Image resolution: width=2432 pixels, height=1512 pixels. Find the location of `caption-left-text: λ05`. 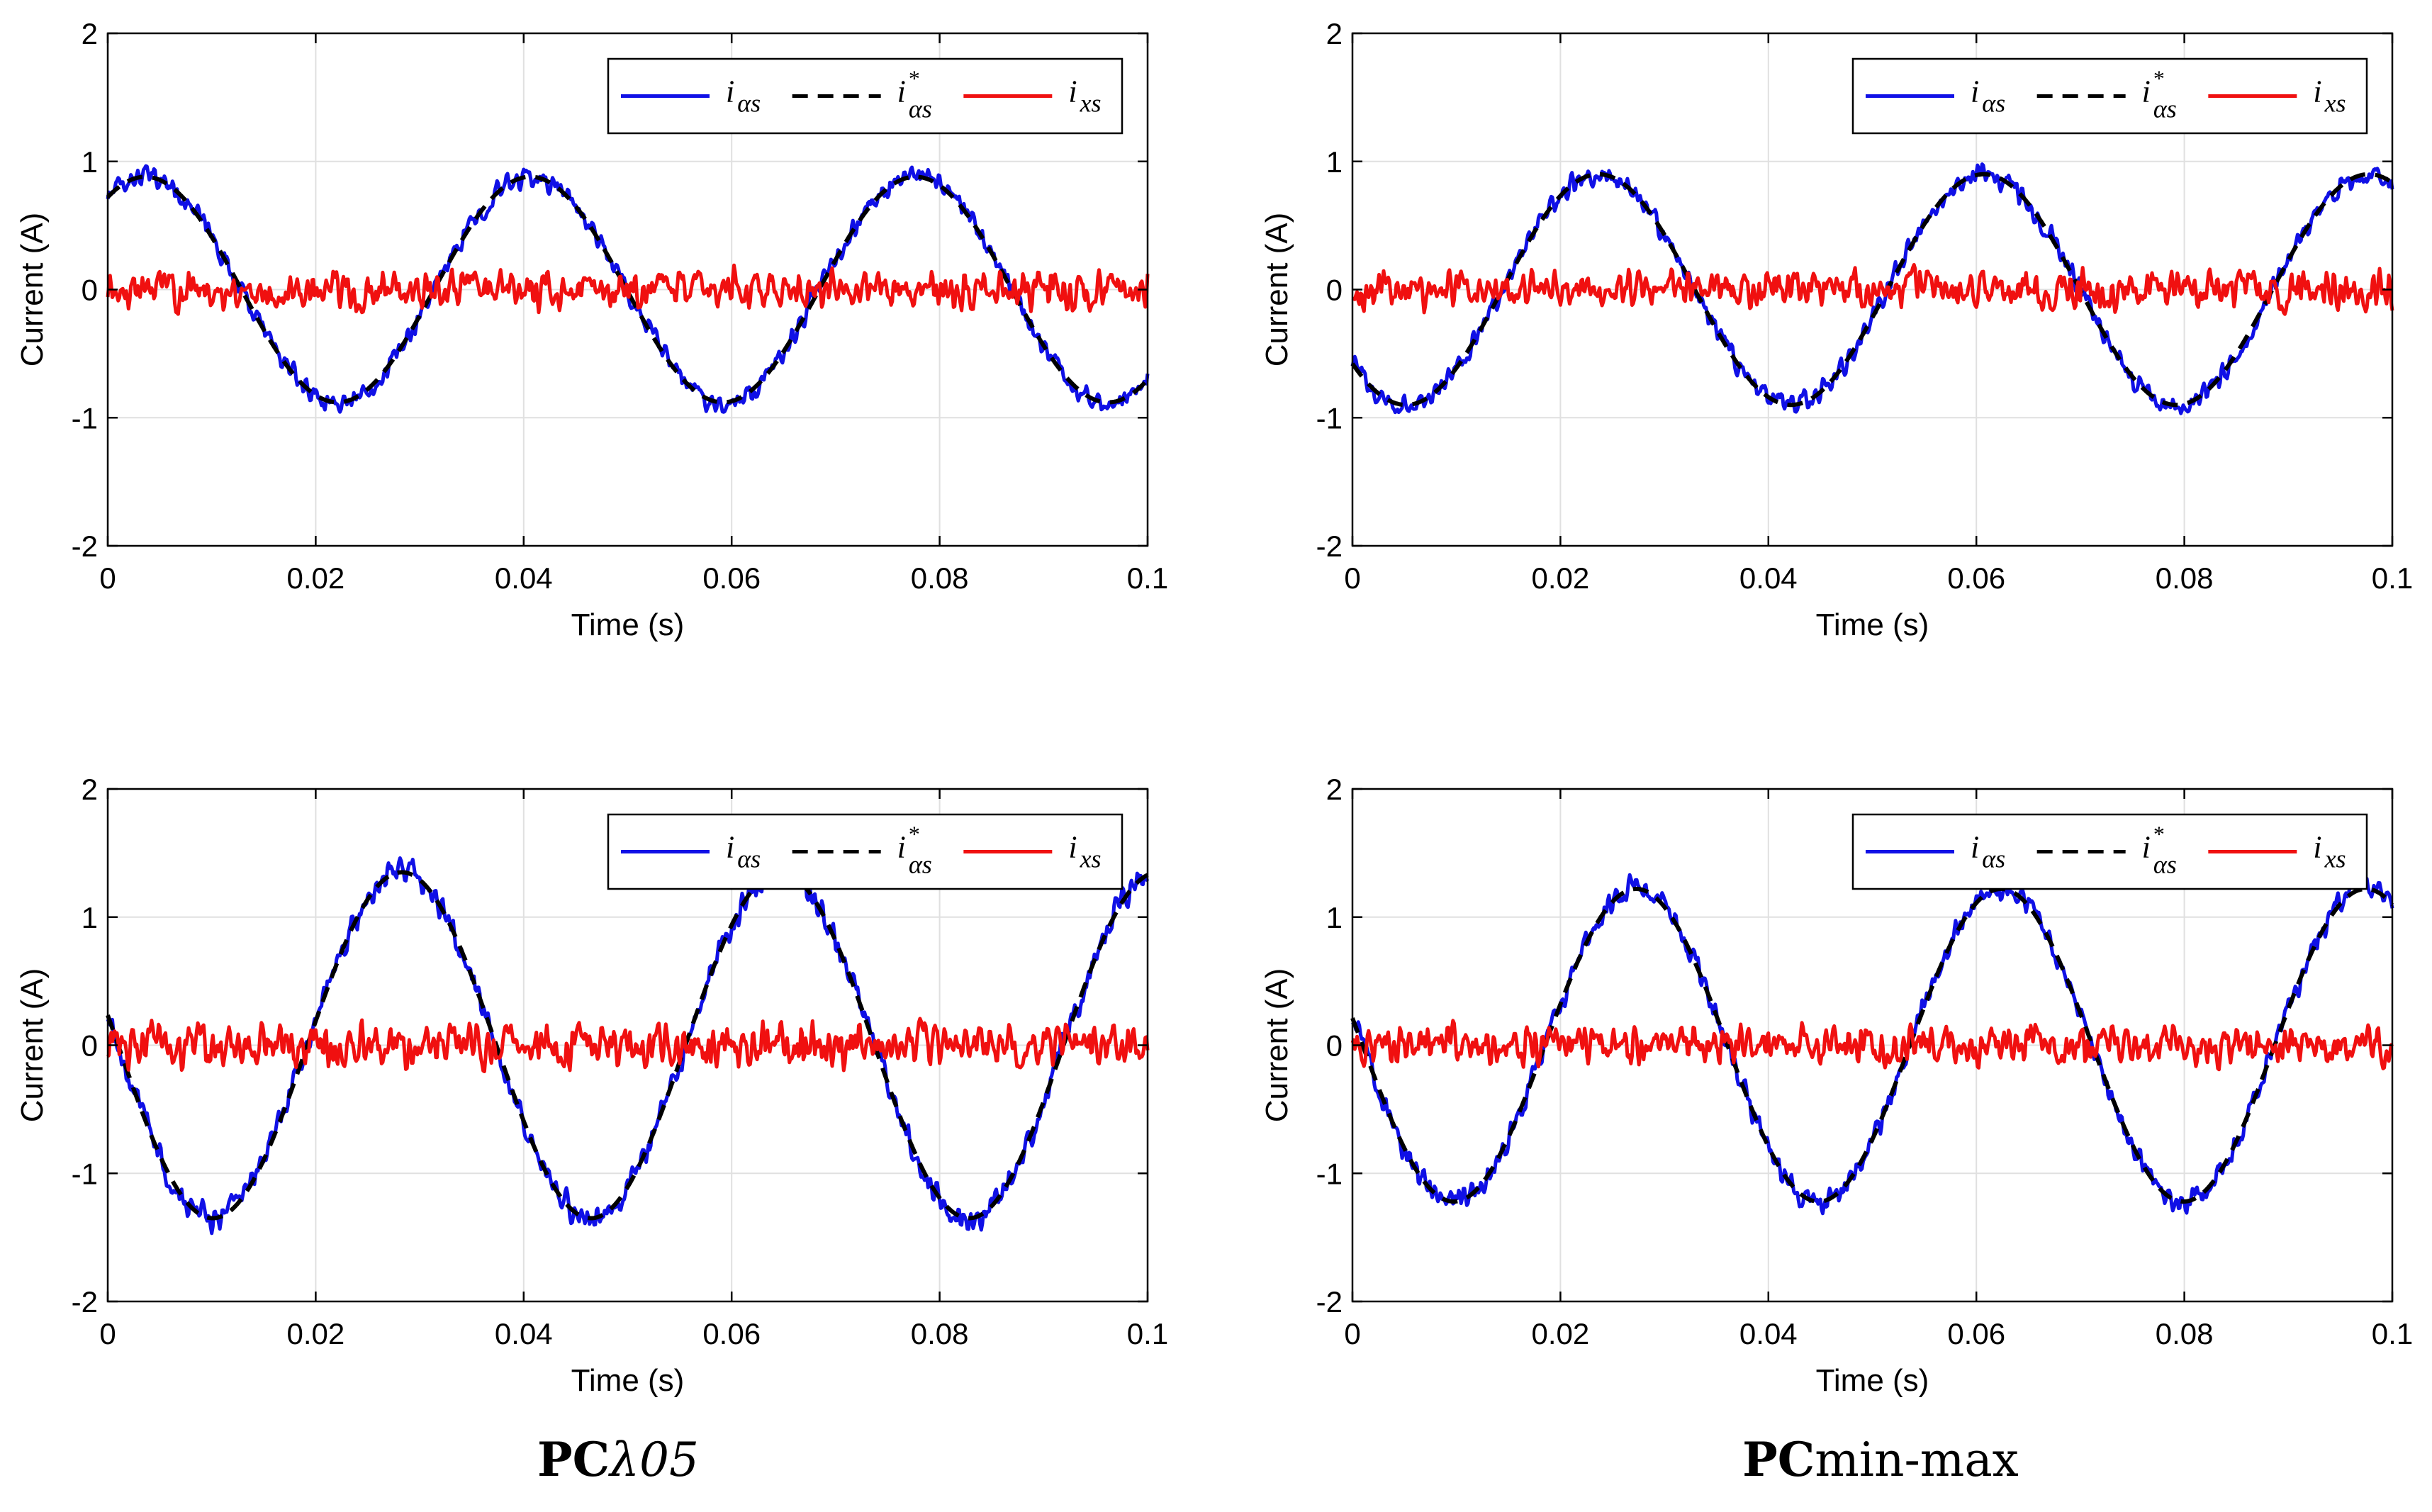

caption-left-text: λ05 is located at coordinates (654, 1460).